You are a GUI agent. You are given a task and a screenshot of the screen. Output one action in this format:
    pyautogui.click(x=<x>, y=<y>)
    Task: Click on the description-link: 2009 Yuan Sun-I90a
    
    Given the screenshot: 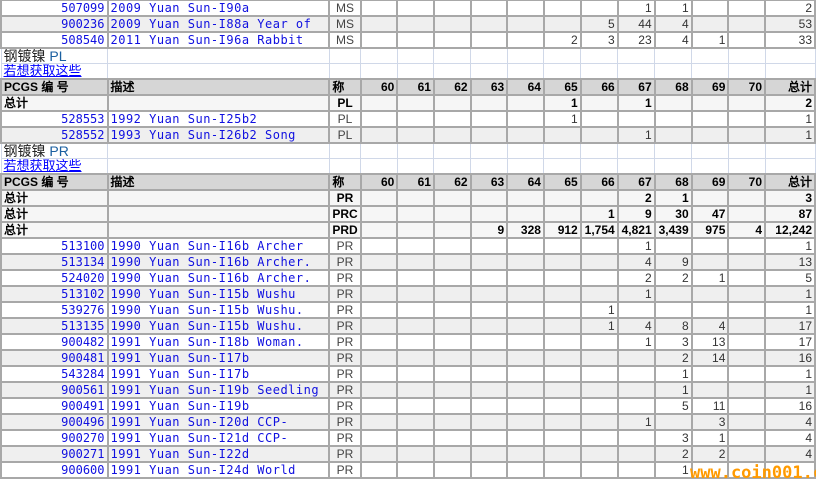 What is the action you would take?
    pyautogui.click(x=218, y=8)
    